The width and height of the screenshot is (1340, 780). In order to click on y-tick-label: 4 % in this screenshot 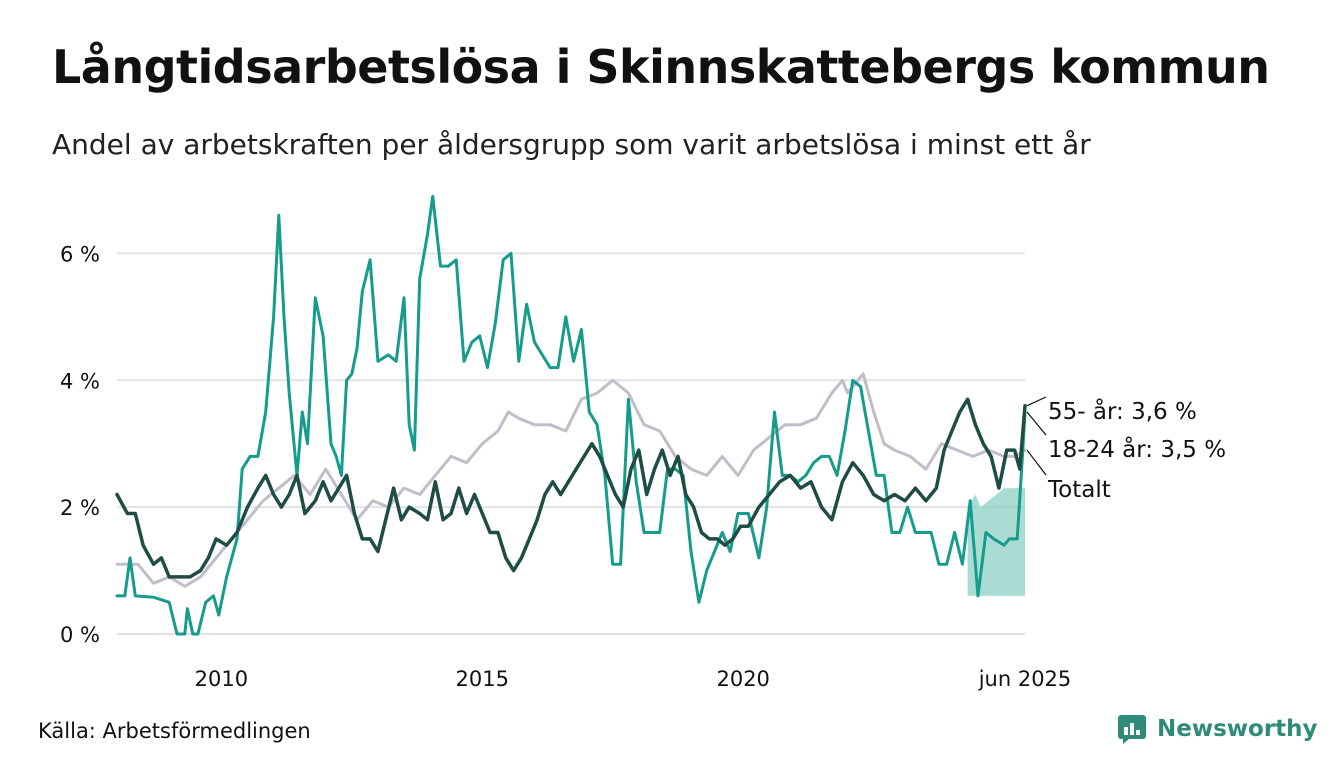, I will do `click(80, 381)`.